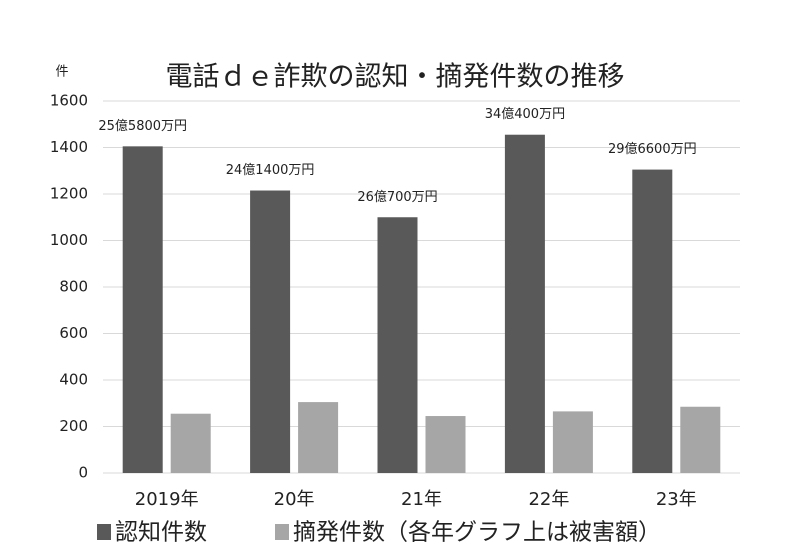 This screenshot has width=800, height=559. I want to click on y-unit: 件, so click(61, 72).